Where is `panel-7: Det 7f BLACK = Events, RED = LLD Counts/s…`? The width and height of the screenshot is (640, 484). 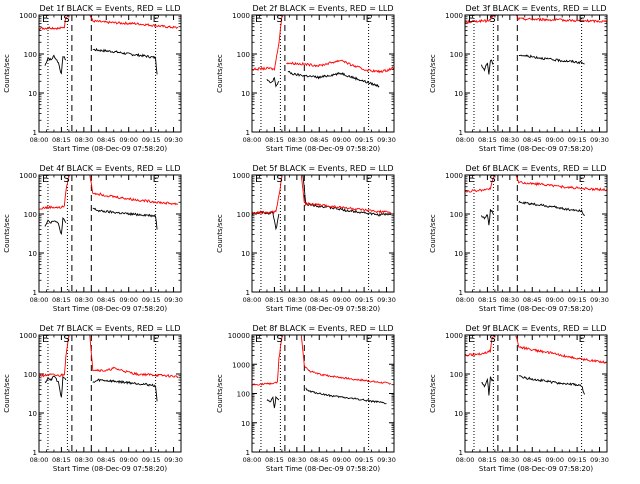
panel-7: Det 7f BLACK = Events, RED = LLD Counts/s… is located at coordinates (93, 398).